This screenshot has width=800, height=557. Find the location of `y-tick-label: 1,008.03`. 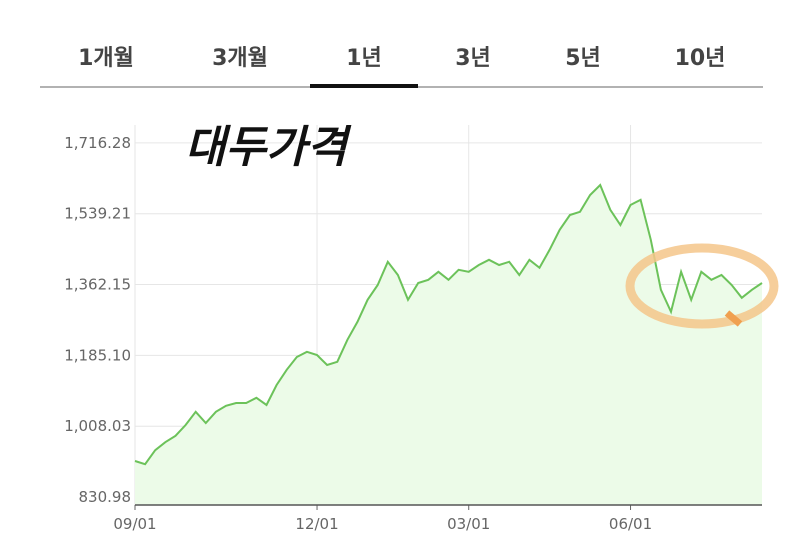

y-tick-label: 1,008.03 is located at coordinates (97, 426).